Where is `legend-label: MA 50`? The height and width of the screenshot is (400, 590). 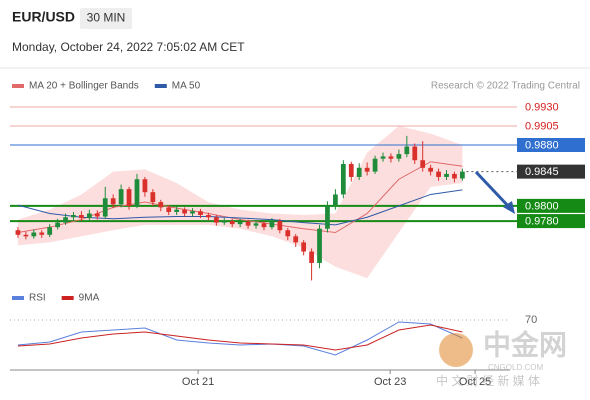
legend-label: MA 50 is located at coordinates (186, 86).